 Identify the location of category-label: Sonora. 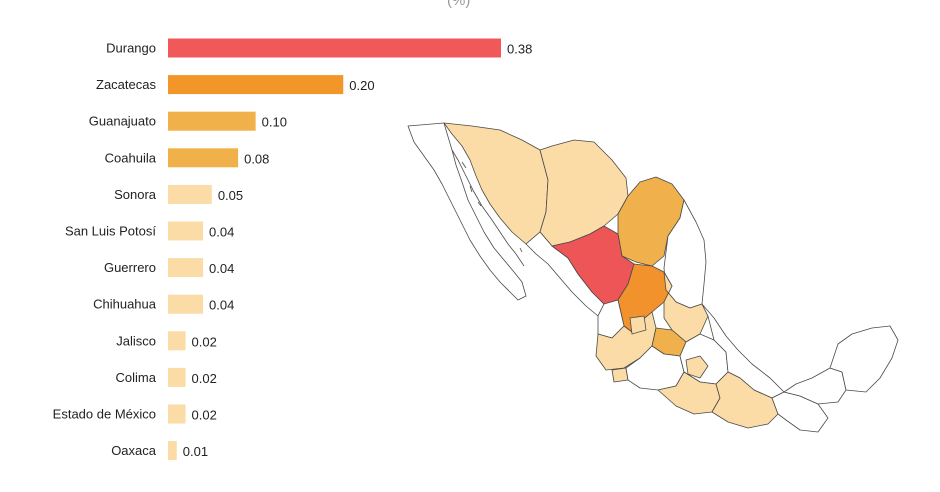
(135, 194).